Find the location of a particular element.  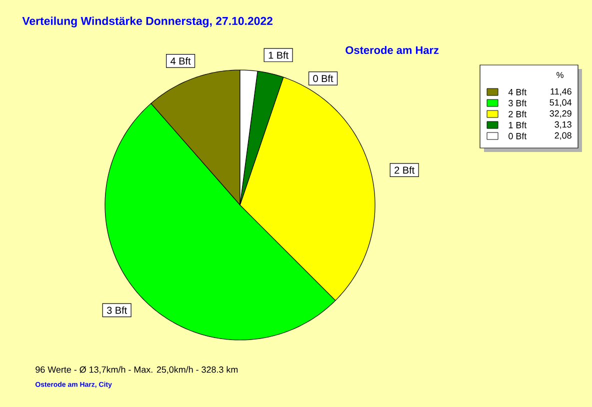

data-label: 3,13 is located at coordinates (563, 125).